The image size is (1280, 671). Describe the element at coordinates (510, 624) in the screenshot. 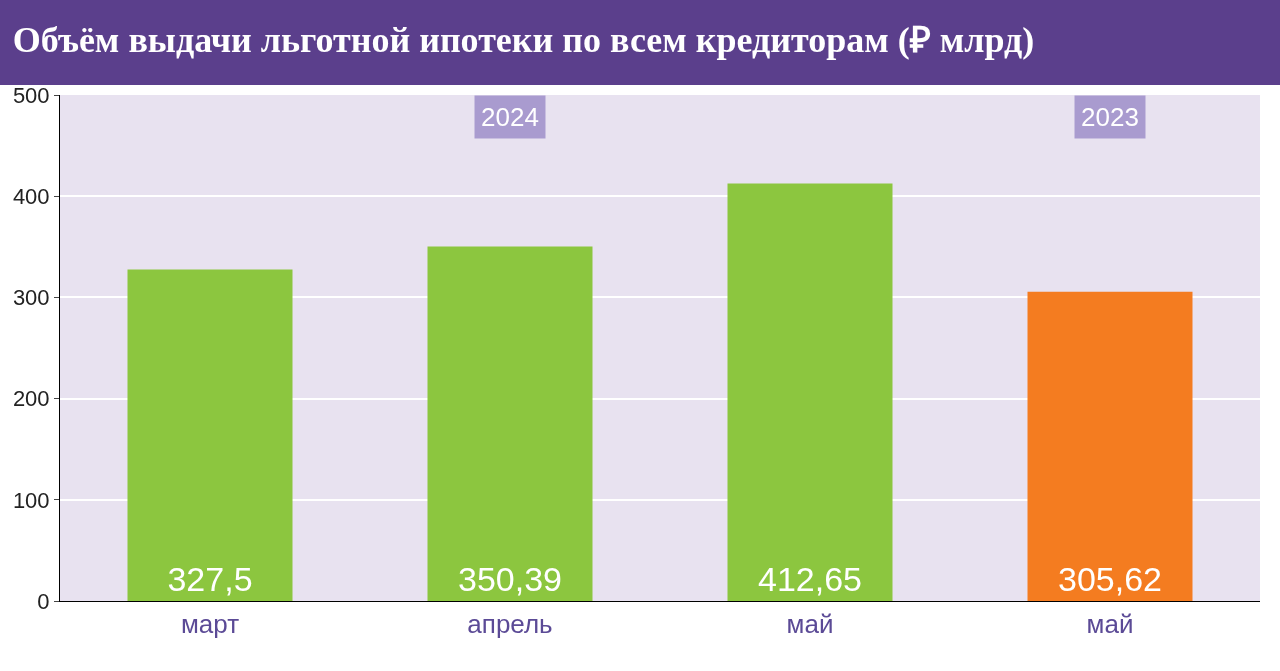

I see `x-tick-label: апрель` at that location.